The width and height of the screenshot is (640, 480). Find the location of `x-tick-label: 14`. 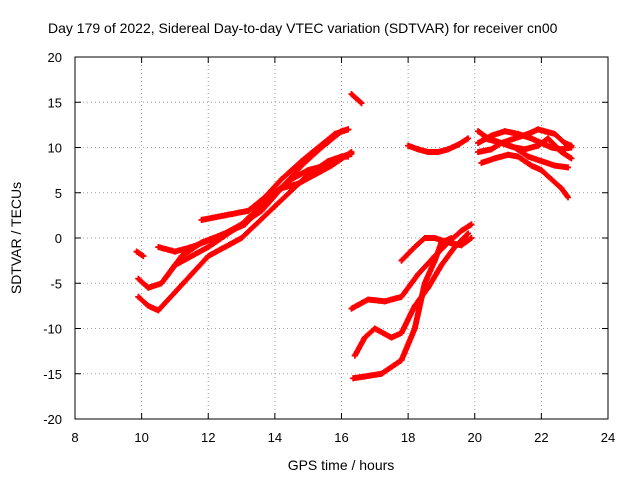

x-tick-label: 14 is located at coordinates (275, 437).